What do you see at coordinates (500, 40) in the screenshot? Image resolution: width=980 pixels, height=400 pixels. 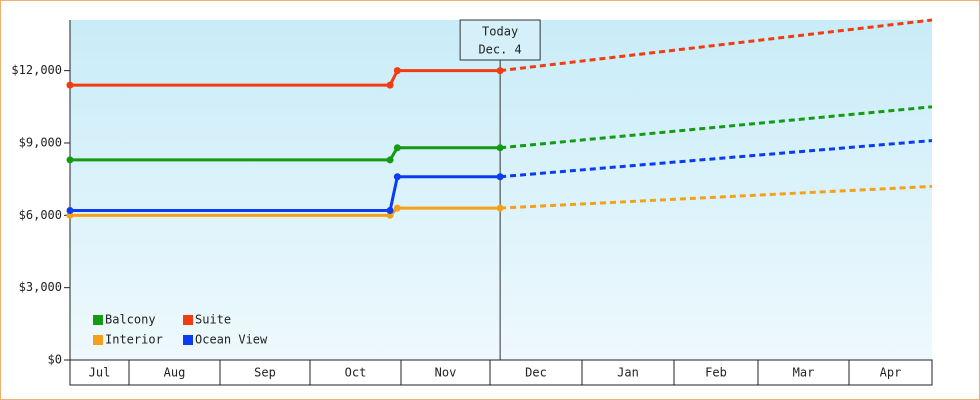 I see `today-box` at bounding box center [500, 40].